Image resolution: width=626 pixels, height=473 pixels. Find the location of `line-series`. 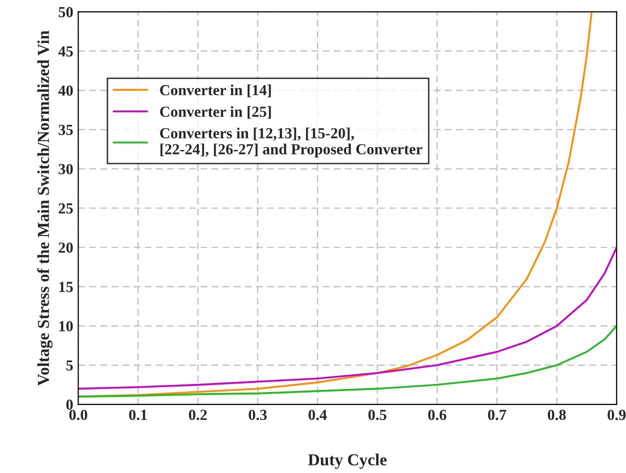

line-series is located at coordinates (347, 361).